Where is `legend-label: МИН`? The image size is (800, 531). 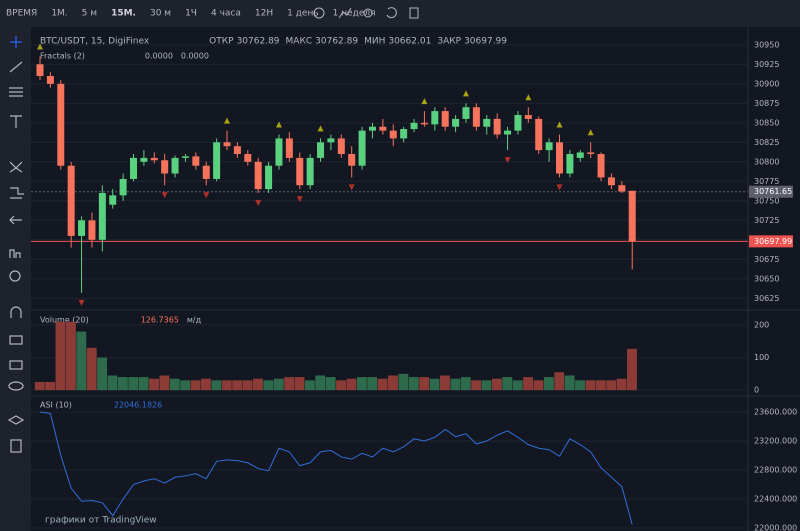
legend-label: МИН is located at coordinates (374, 42).